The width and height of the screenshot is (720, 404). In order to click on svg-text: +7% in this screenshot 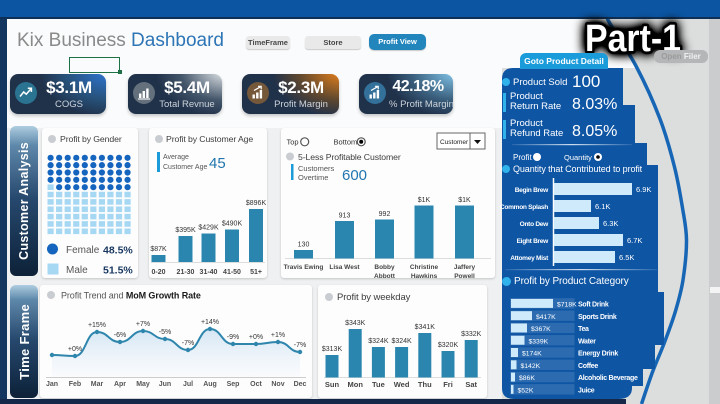, I will do `click(143, 324)`.